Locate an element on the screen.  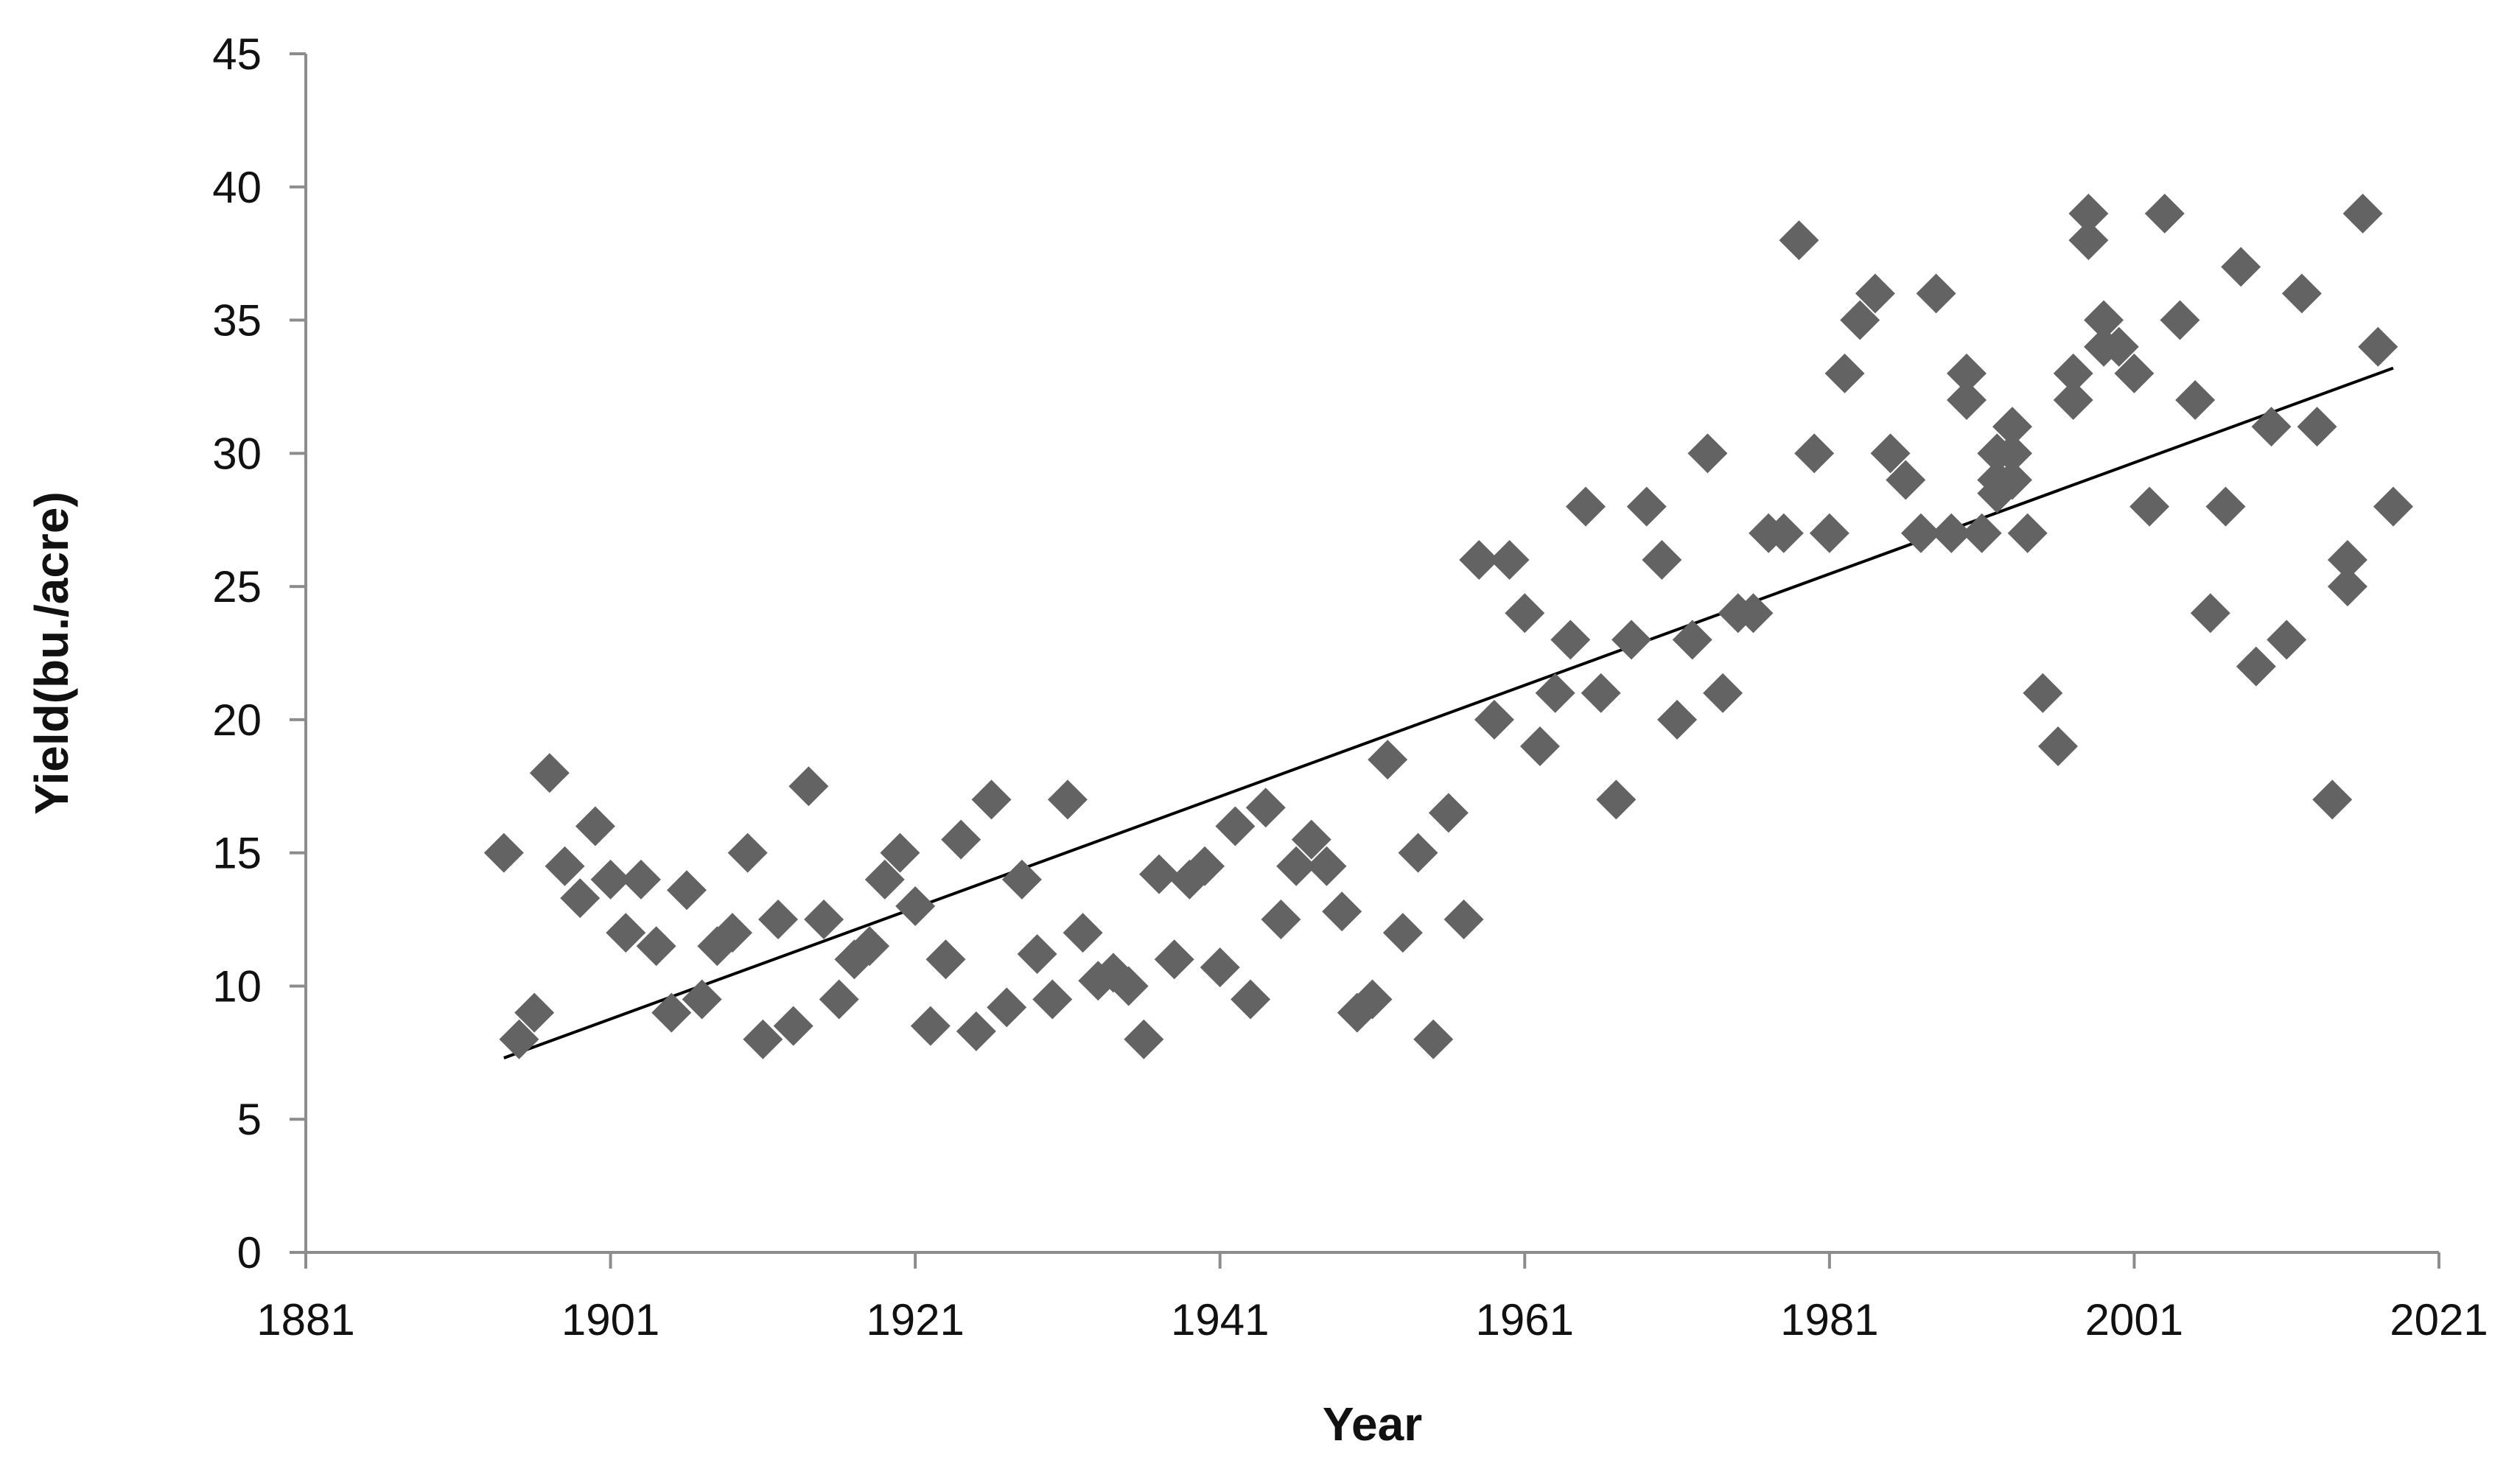
x-tick-label: 1901 is located at coordinates (610, 1319).